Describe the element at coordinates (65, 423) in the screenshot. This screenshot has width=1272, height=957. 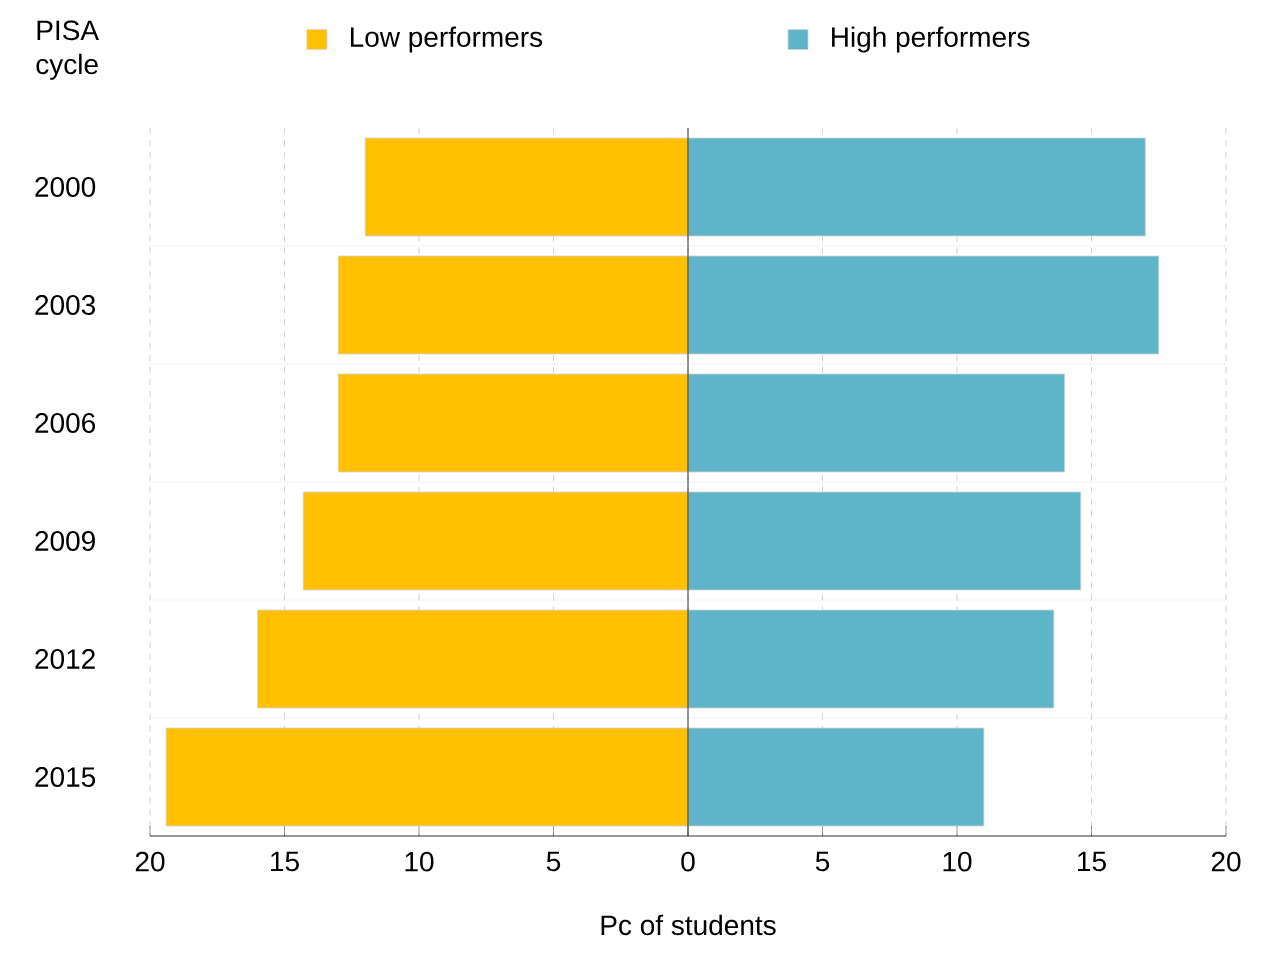
I see `y-tick-label: 2006` at that location.